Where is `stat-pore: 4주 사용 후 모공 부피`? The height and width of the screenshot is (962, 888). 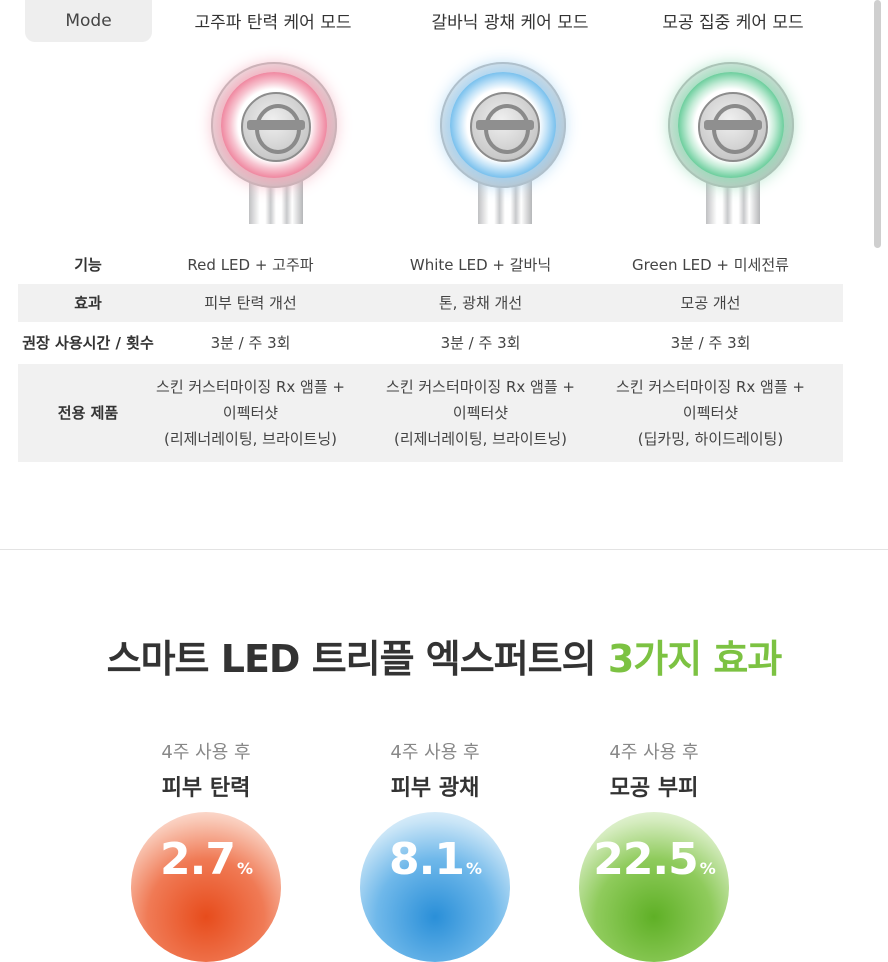 stat-pore: 4주 사용 후 모공 부피 is located at coordinates (654, 770).